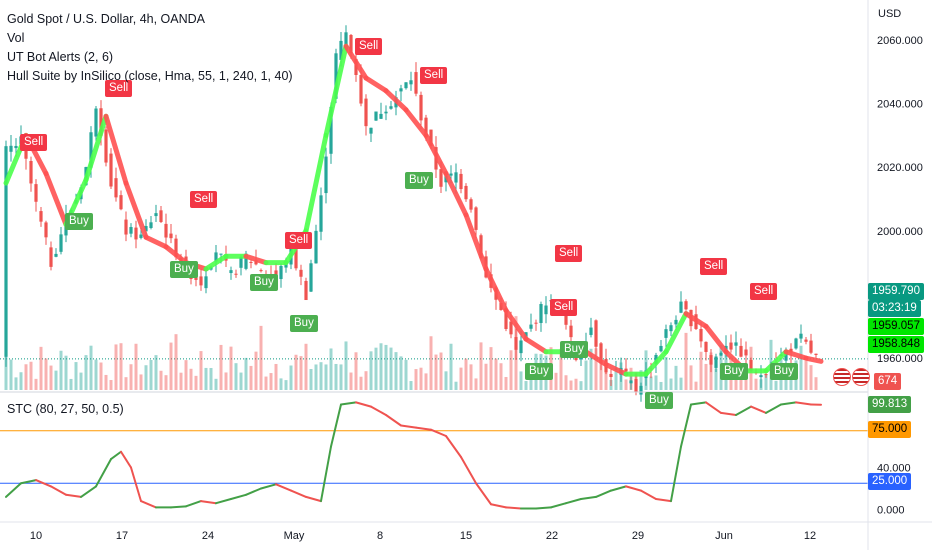 The image size is (932, 550). What do you see at coordinates (896, 291) in the screenshot?
I see `last-price-badge: 1959.790` at bounding box center [896, 291].